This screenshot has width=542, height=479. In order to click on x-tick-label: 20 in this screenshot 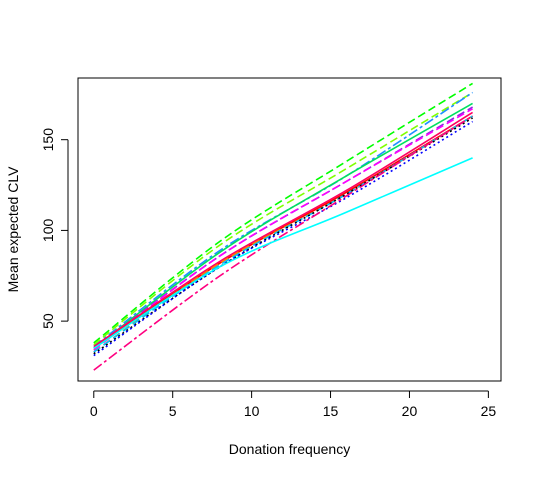, I will do `click(410, 411)`.